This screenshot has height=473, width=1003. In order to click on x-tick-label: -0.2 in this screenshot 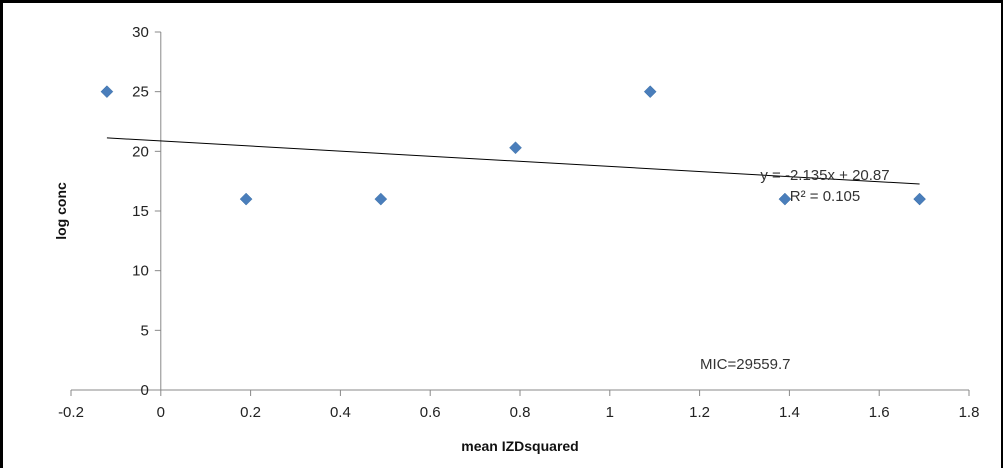, I will do `click(71, 412)`.